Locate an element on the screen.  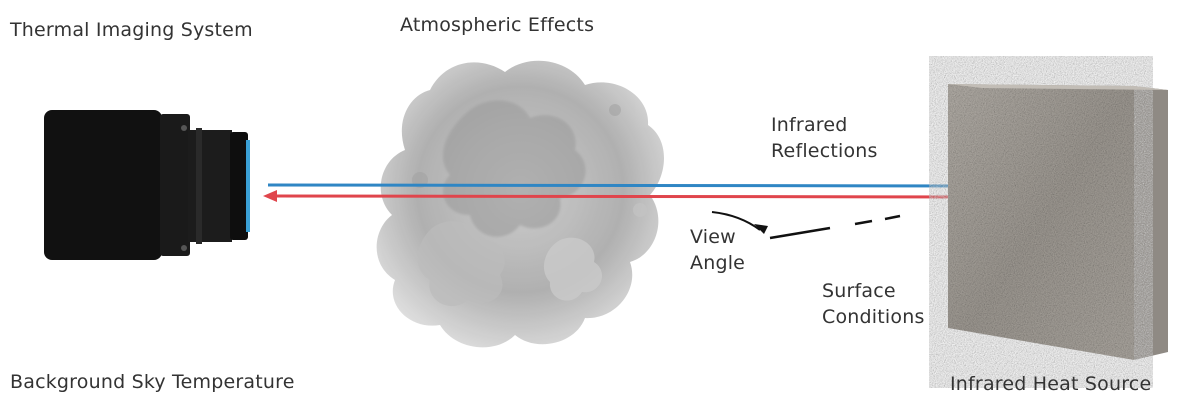
thermal-camera-icon is located at coordinates (147, 185).